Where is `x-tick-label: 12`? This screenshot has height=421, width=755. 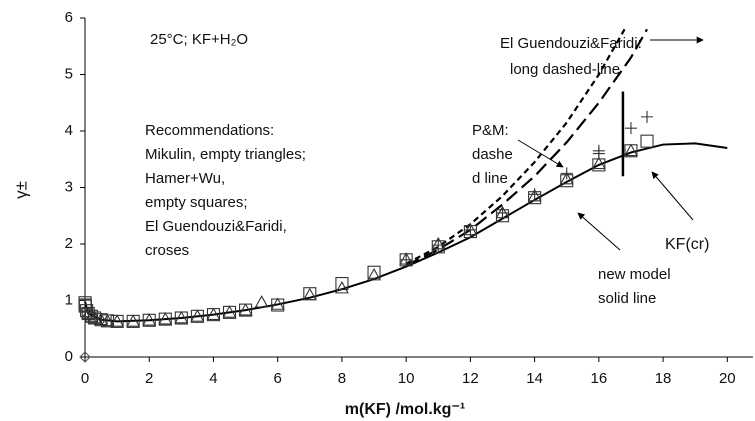
x-tick-label: 12 is located at coordinates (470, 378).